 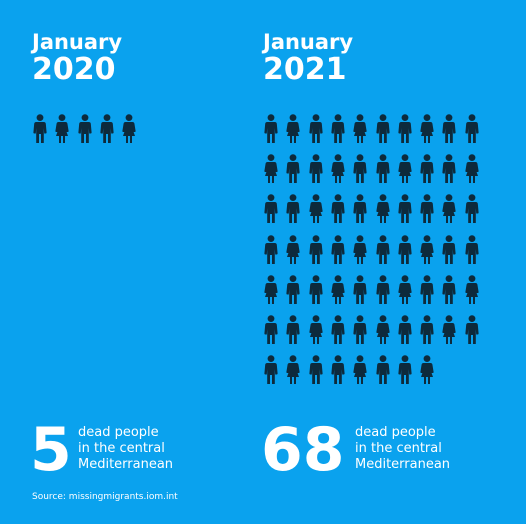 What do you see at coordinates (305, 69) in the screenshot?
I see `year-label: 2021` at bounding box center [305, 69].